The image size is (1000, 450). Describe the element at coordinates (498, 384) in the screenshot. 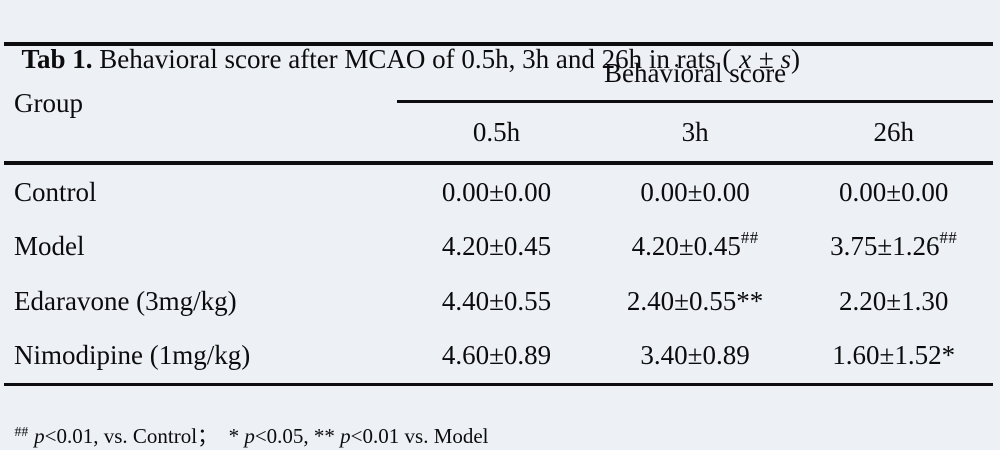

I see `table-bottom-rule` at that location.